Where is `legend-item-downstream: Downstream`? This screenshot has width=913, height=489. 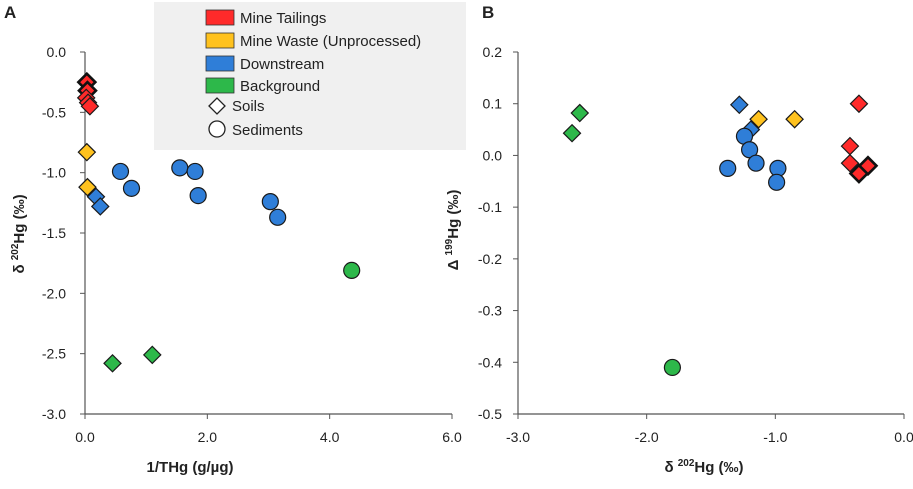 legend-item-downstream: Downstream is located at coordinates (264, 64).